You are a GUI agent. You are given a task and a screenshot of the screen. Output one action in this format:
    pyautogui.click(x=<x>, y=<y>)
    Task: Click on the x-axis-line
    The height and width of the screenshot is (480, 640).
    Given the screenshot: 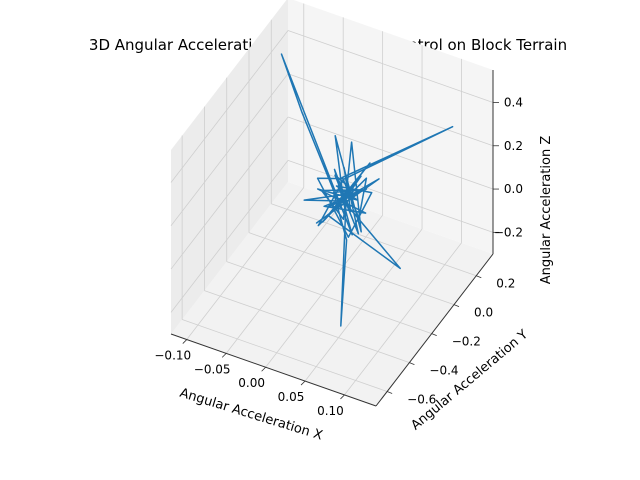 What is the action you would take?
    pyautogui.click(x=273, y=370)
    